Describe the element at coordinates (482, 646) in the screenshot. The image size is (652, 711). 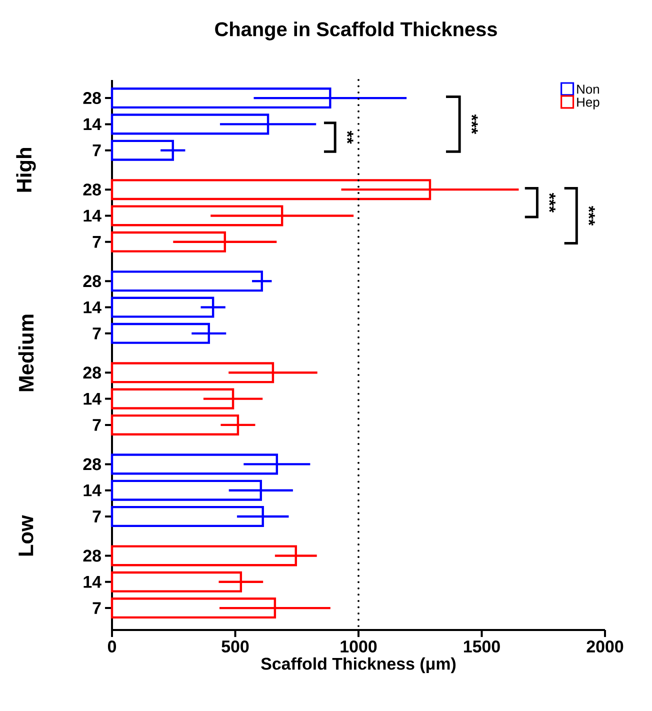
I see `x-tick-label: 1500` at that location.